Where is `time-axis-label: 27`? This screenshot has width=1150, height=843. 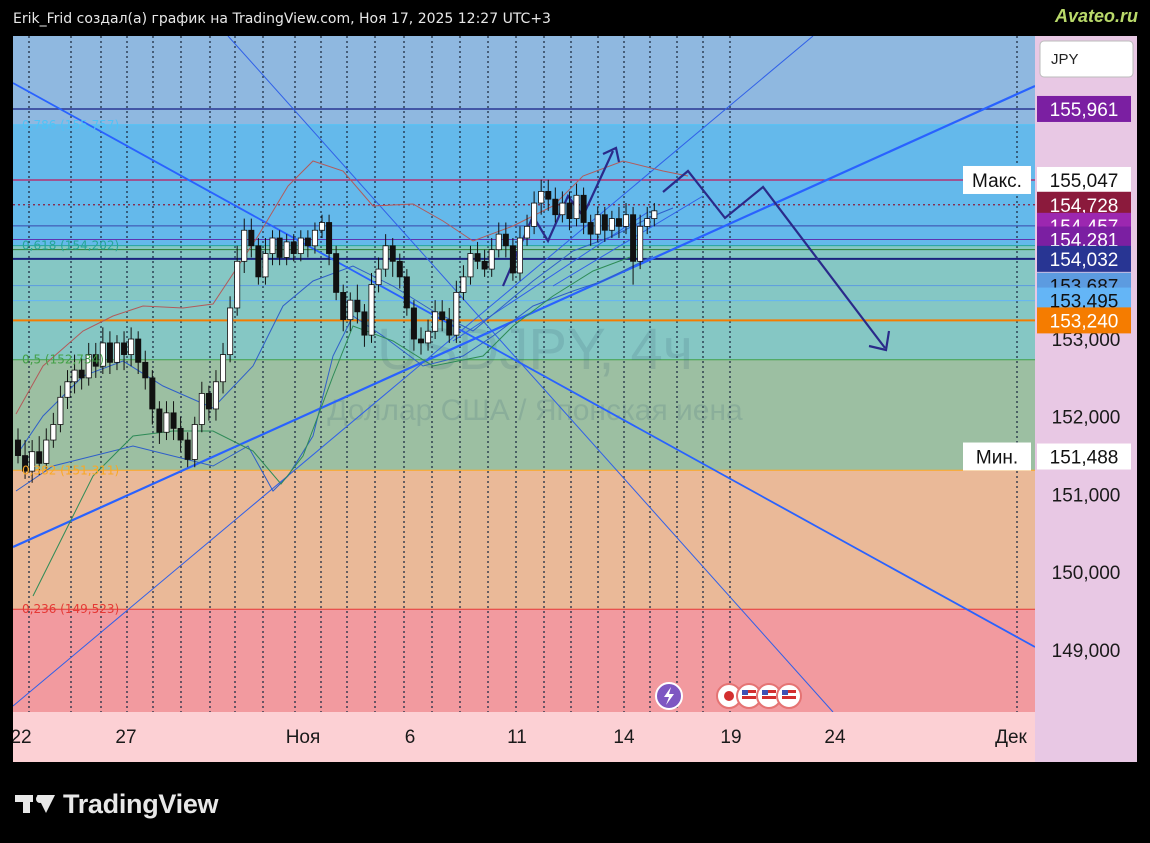
time-axis-label: 27 is located at coordinates (125, 737).